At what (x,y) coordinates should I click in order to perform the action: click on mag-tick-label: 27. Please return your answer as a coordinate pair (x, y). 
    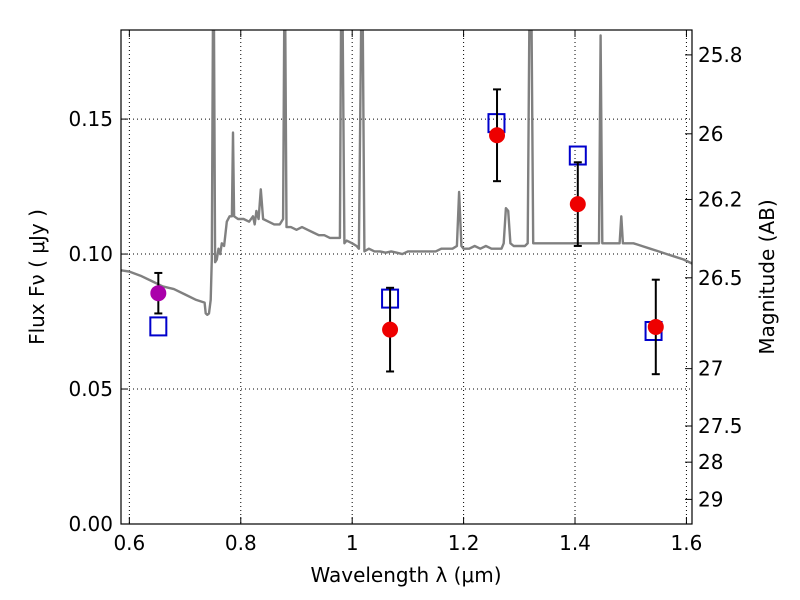
    Looking at the image, I should click on (710, 369).